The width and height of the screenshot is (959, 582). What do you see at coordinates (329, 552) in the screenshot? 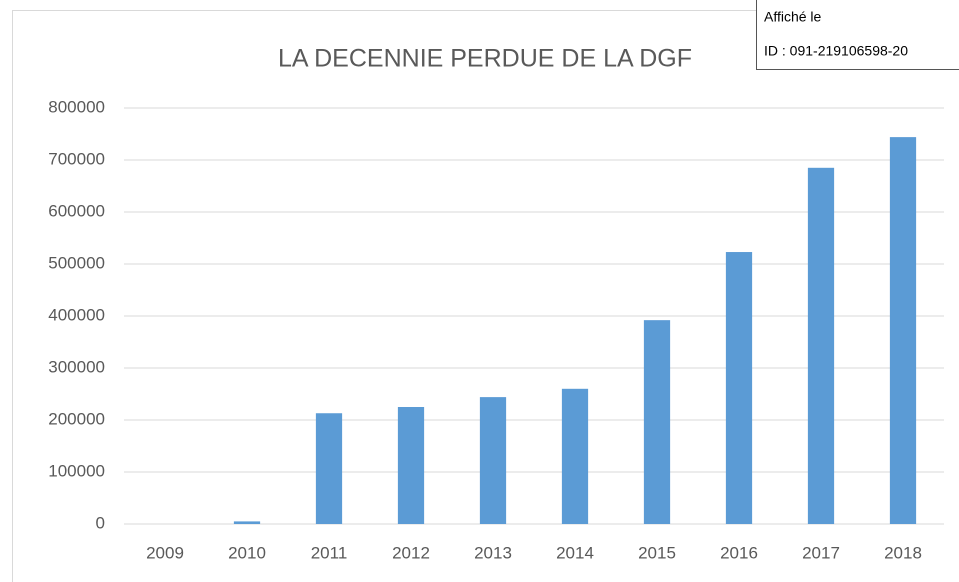
I see `x-tick-label: 2011` at bounding box center [329, 552].